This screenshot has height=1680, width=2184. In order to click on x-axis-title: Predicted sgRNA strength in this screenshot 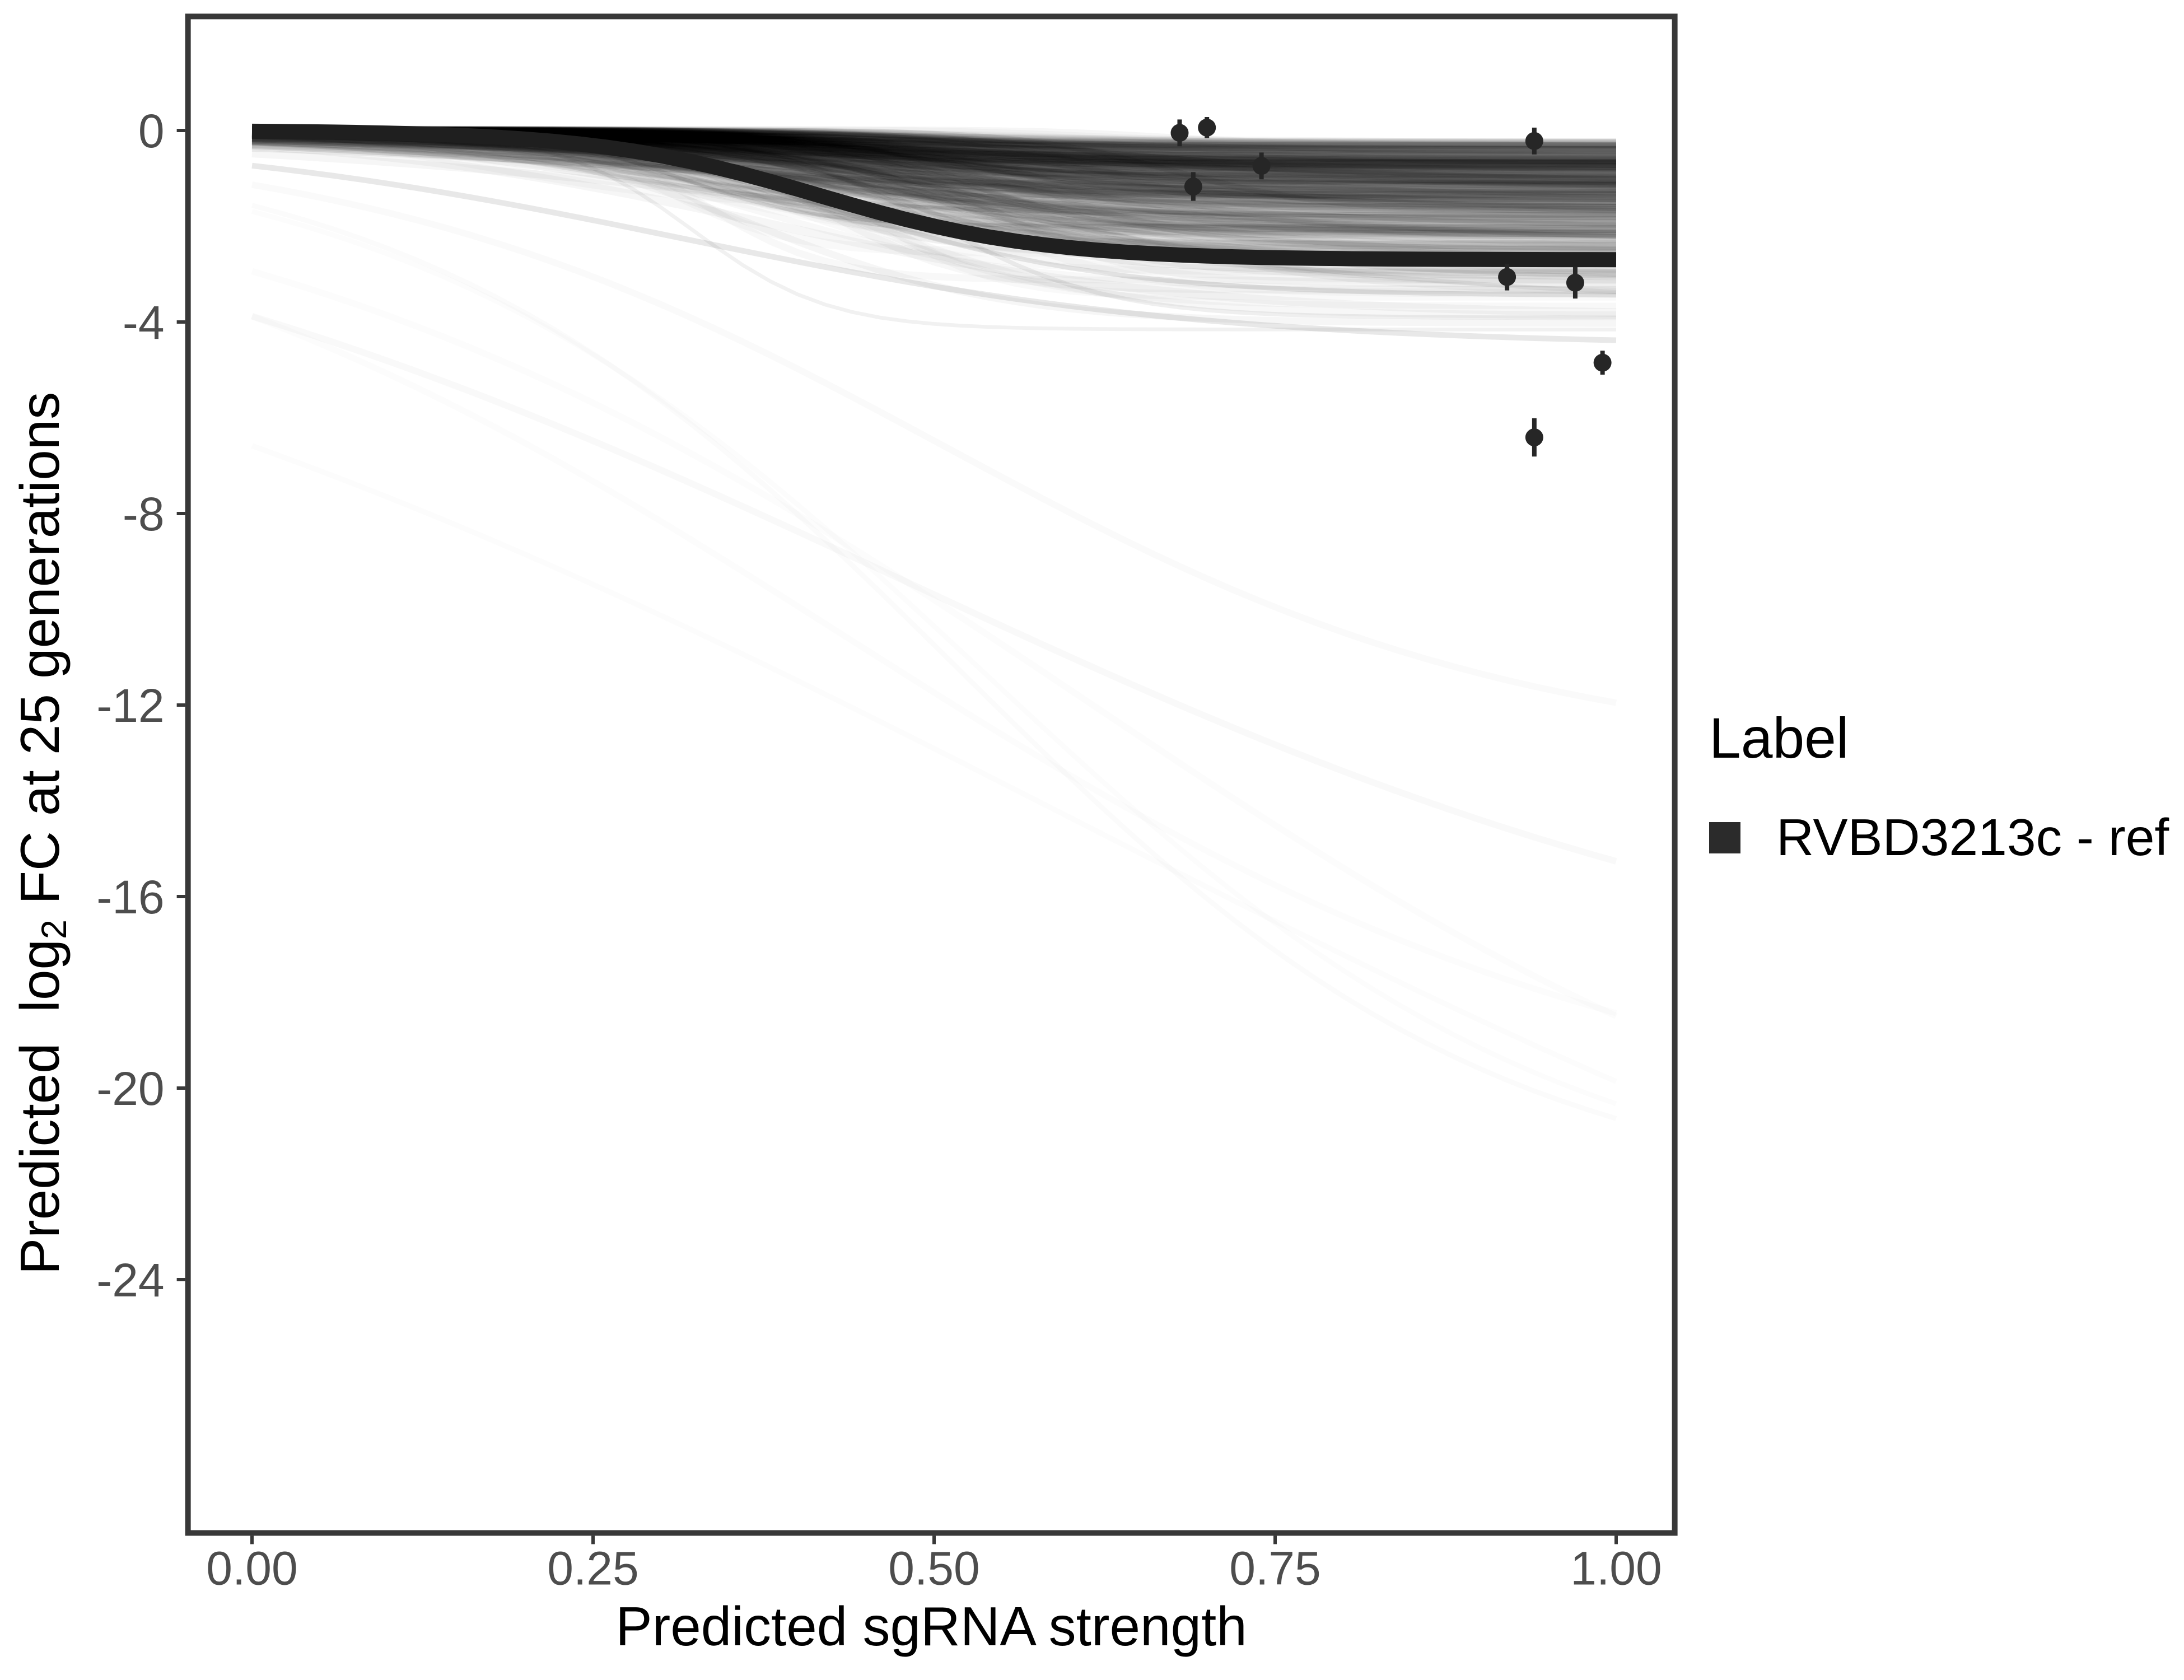, I will do `click(931, 1626)`.